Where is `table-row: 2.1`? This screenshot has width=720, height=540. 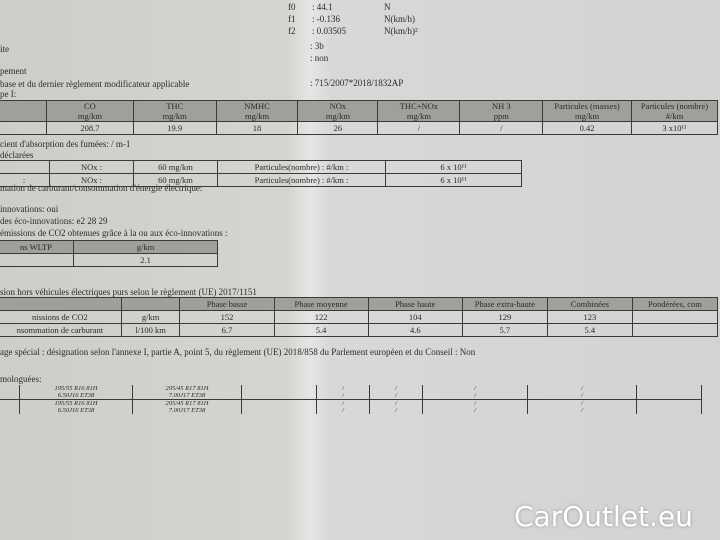
table-row: 2.1 is located at coordinates (109, 260).